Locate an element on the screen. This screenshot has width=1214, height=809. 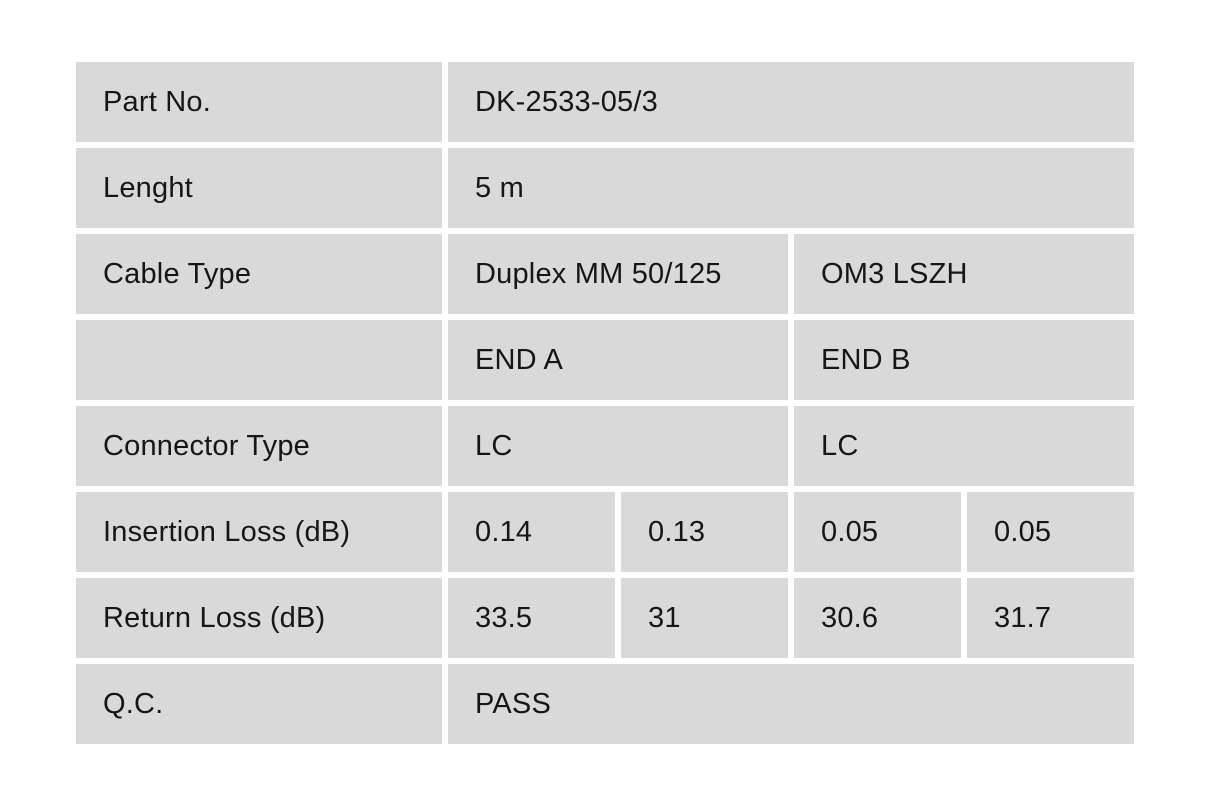
part-no-label: Part No. is located at coordinates (259, 102).